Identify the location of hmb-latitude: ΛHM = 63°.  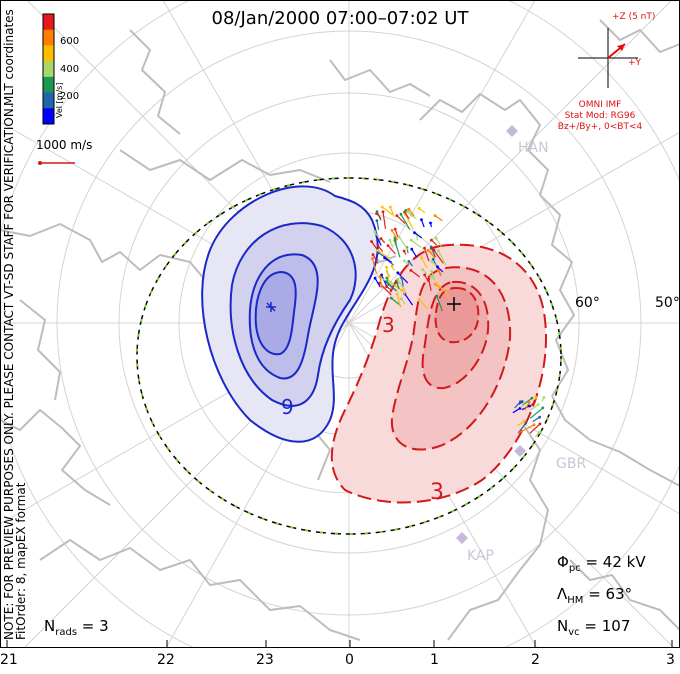
(595, 595).